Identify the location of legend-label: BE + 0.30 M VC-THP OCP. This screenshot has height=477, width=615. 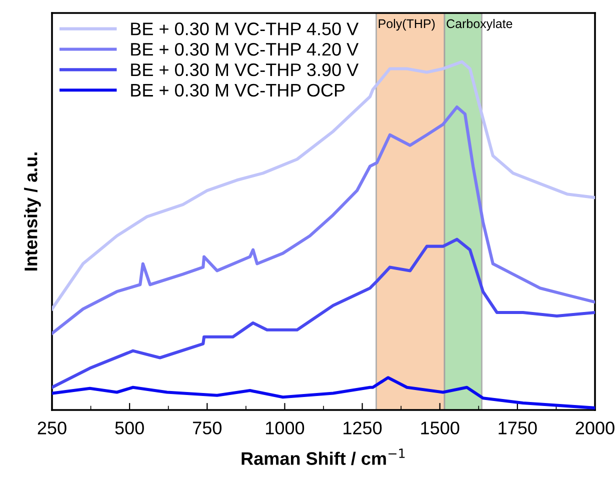
(238, 90).